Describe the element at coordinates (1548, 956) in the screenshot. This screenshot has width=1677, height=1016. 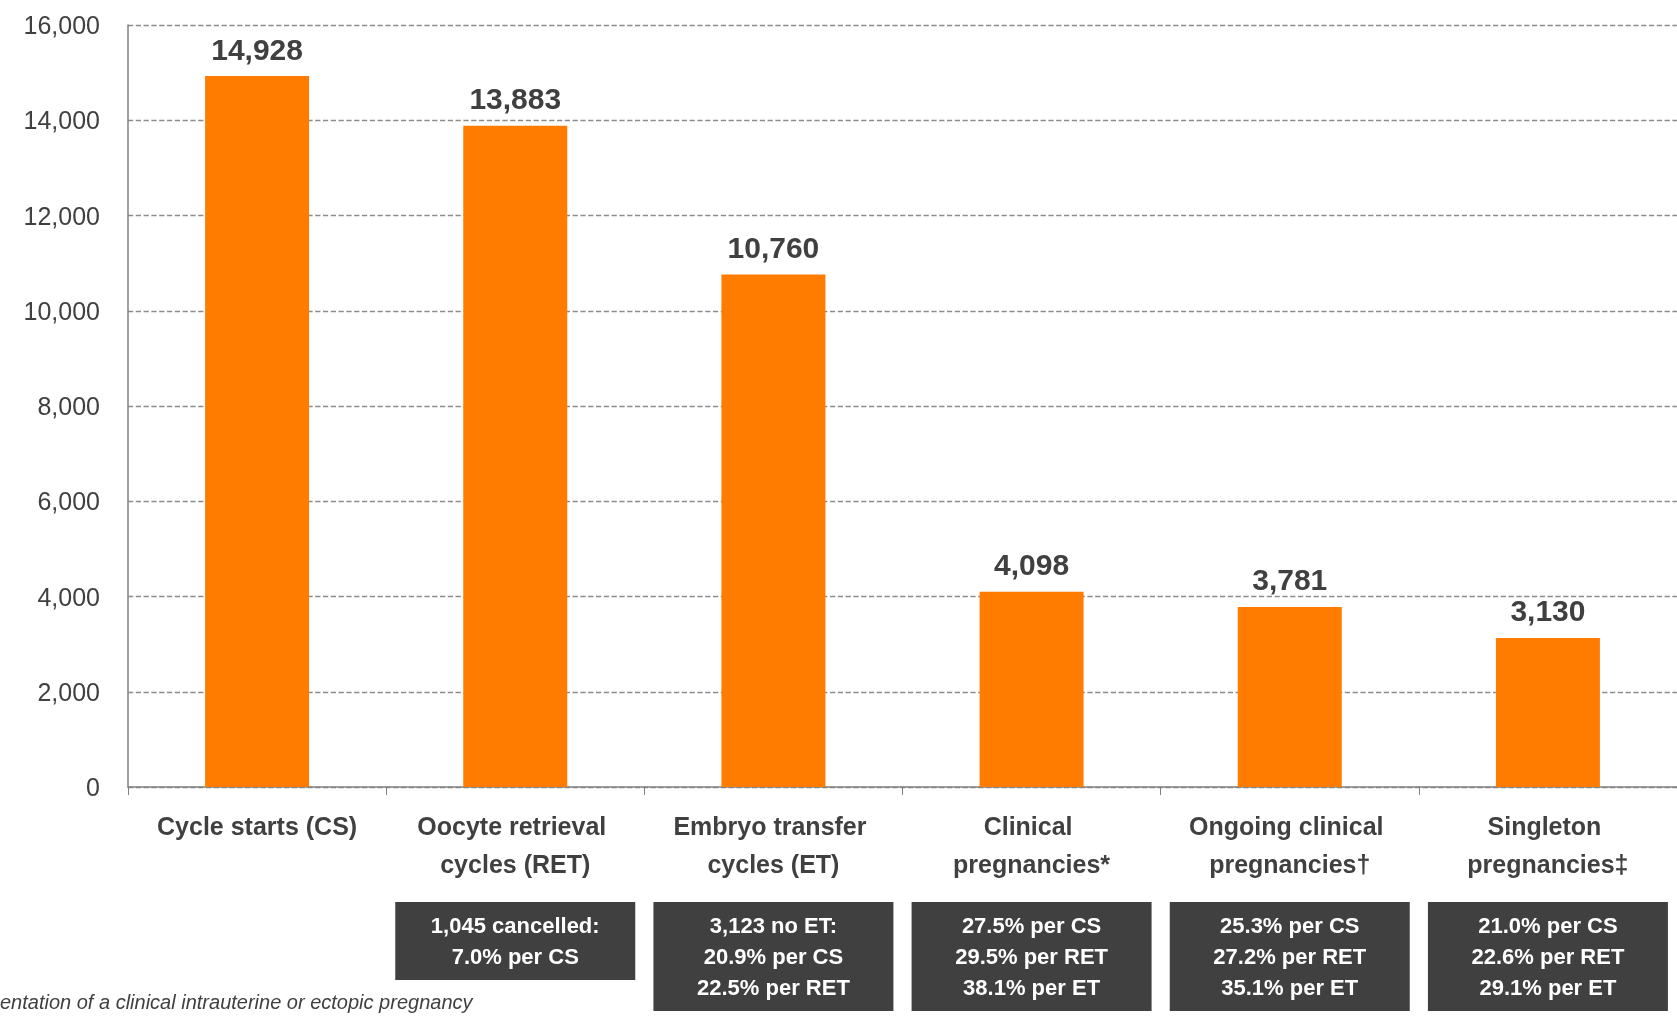
I see `text: 21.0% per CS 22.6% per RET 29.1% per ET` at that location.